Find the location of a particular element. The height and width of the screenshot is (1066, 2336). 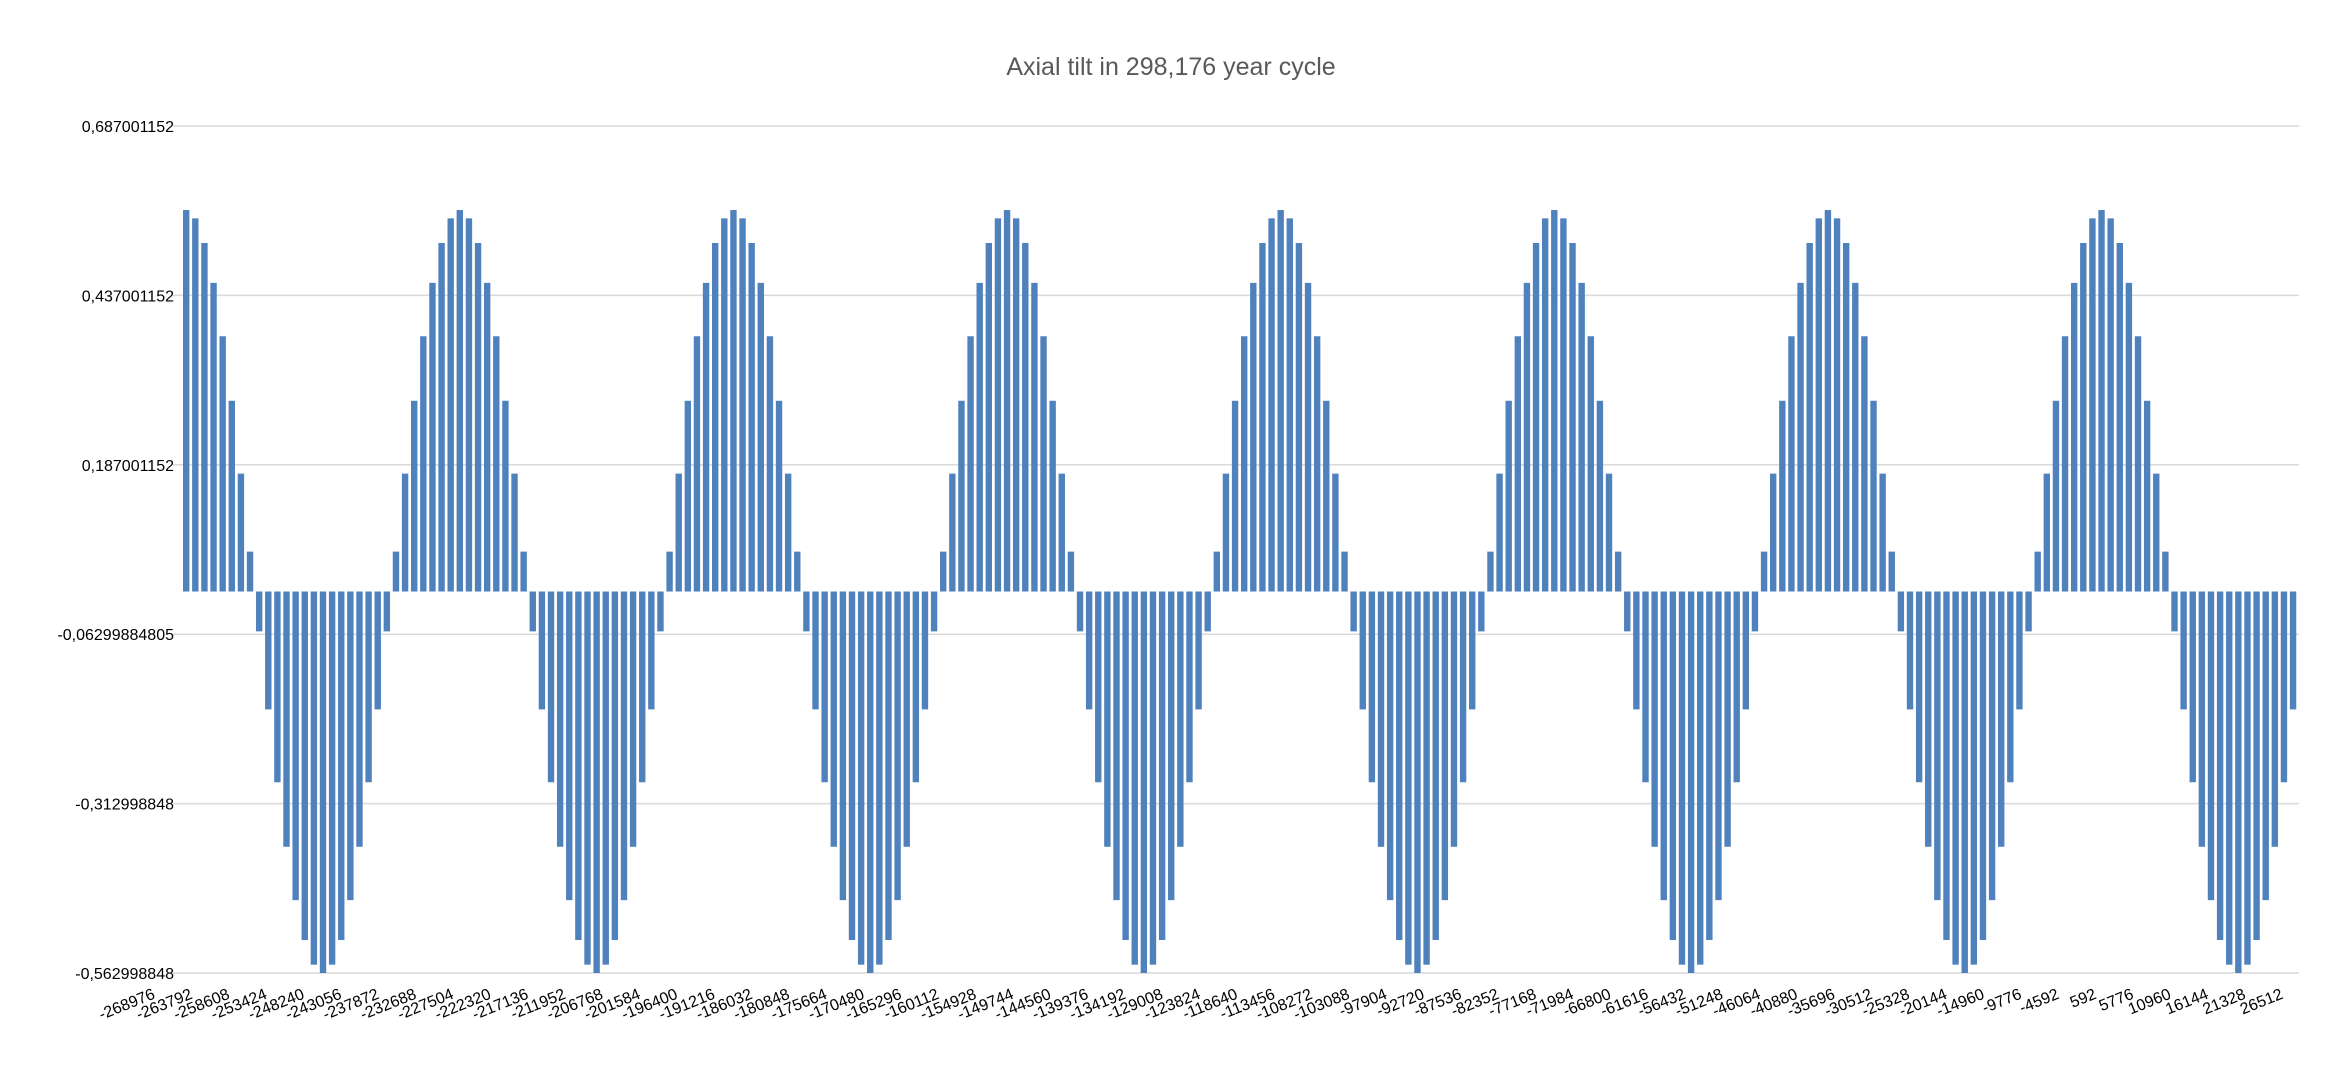

chart-title: Axial tilt in 298,176 year cycle is located at coordinates (1170, 67).